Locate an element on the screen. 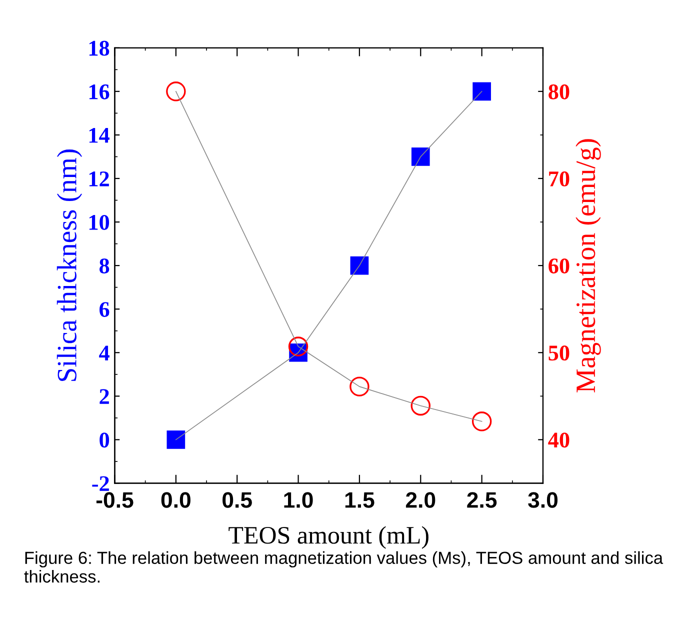 This screenshot has height=630, width=683. y-tick-label: 10 is located at coordinates (99, 222).